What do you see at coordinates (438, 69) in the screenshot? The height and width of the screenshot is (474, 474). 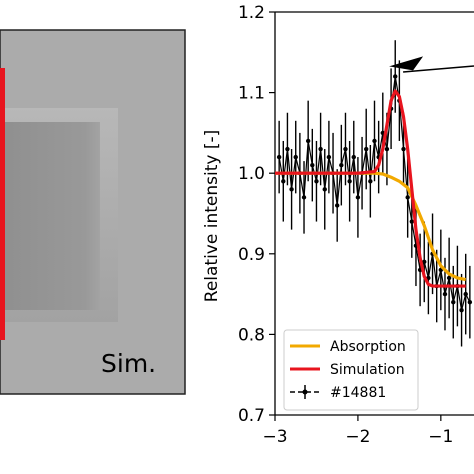 I see `annotation-arrow-shaft` at bounding box center [438, 69].